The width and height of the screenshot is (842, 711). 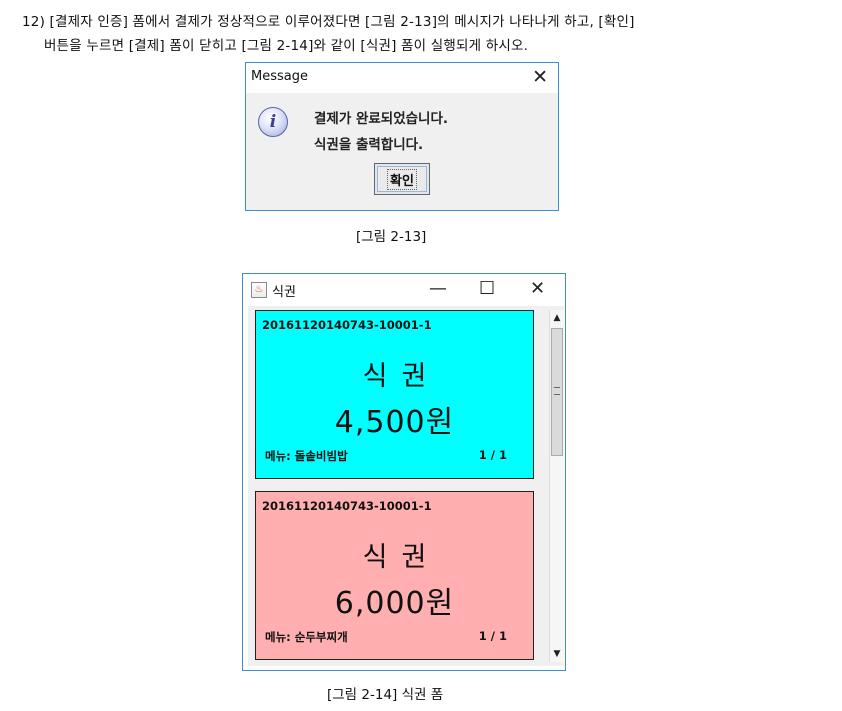 What do you see at coordinates (394, 422) in the screenshot?
I see `ticket-price: 4,500원` at bounding box center [394, 422].